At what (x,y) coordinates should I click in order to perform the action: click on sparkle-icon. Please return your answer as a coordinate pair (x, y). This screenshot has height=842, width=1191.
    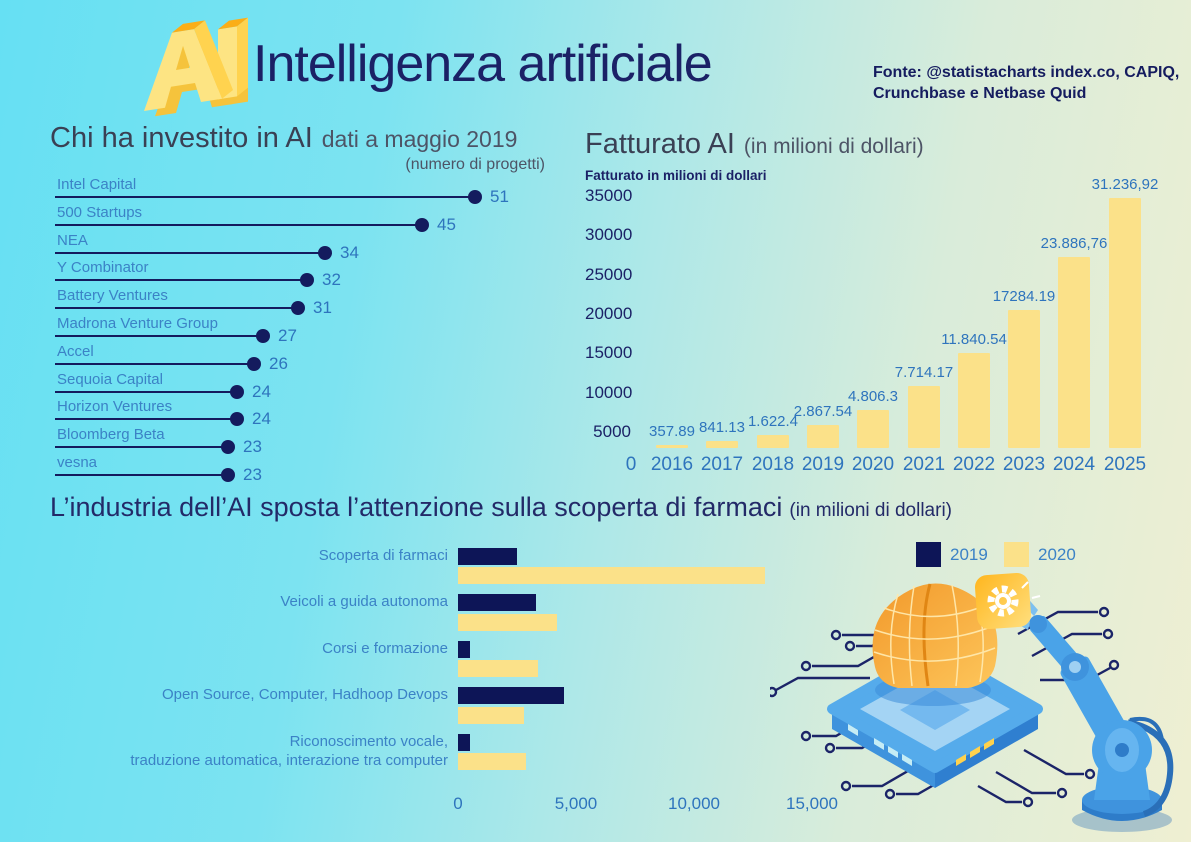
    Looking at the image, I should click on (1031, 590).